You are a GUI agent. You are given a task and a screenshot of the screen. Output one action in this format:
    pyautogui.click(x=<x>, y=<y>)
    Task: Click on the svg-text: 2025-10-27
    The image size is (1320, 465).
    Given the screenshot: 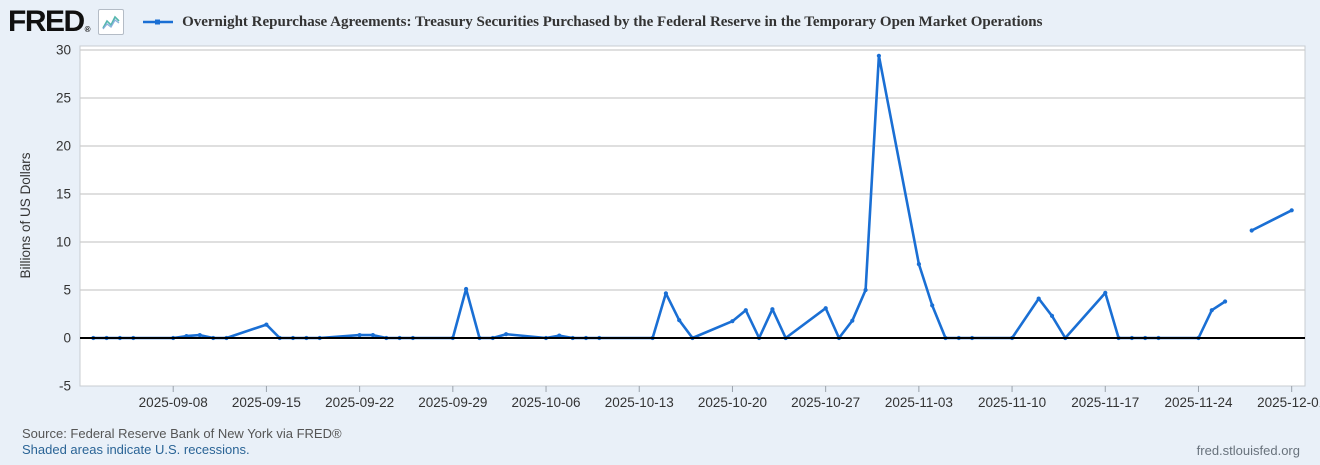 What is the action you would take?
    pyautogui.click(x=825, y=402)
    